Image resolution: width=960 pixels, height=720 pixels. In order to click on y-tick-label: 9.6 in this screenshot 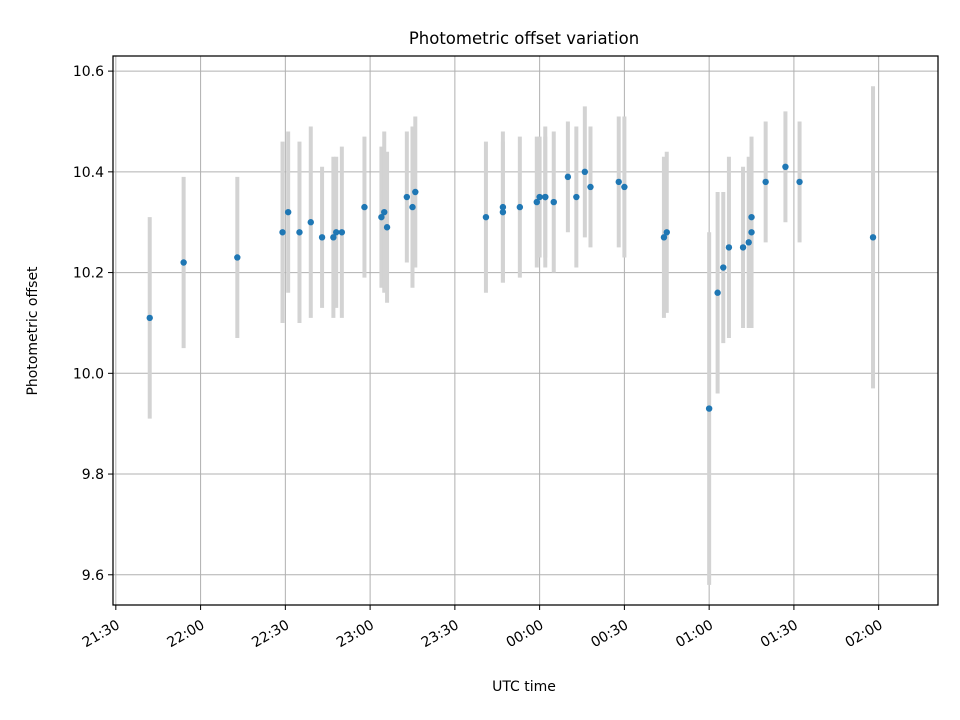, I will do `click(93, 576)`.